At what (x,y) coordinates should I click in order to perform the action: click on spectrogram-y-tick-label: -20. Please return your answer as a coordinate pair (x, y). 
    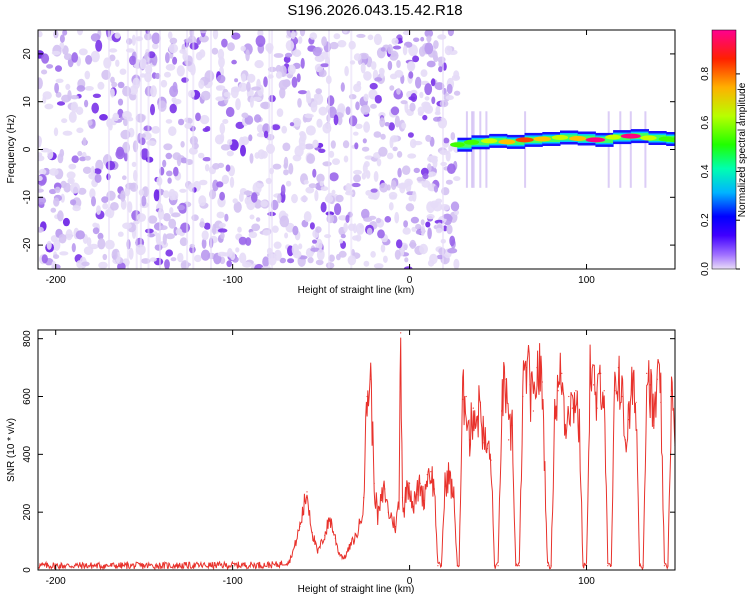
    Looking at the image, I should click on (27, 244).